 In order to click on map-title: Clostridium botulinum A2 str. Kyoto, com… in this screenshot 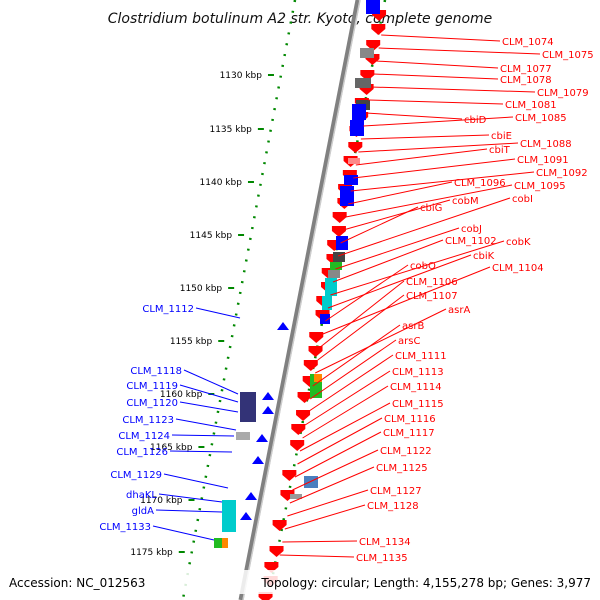, I will do `click(300, 19)`.